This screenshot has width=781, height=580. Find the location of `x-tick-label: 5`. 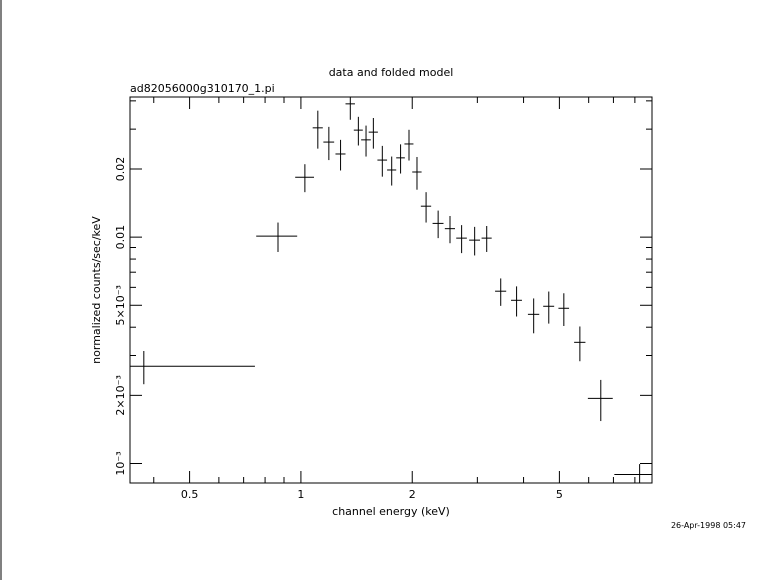

x-tick-label: 5 is located at coordinates (559, 494).